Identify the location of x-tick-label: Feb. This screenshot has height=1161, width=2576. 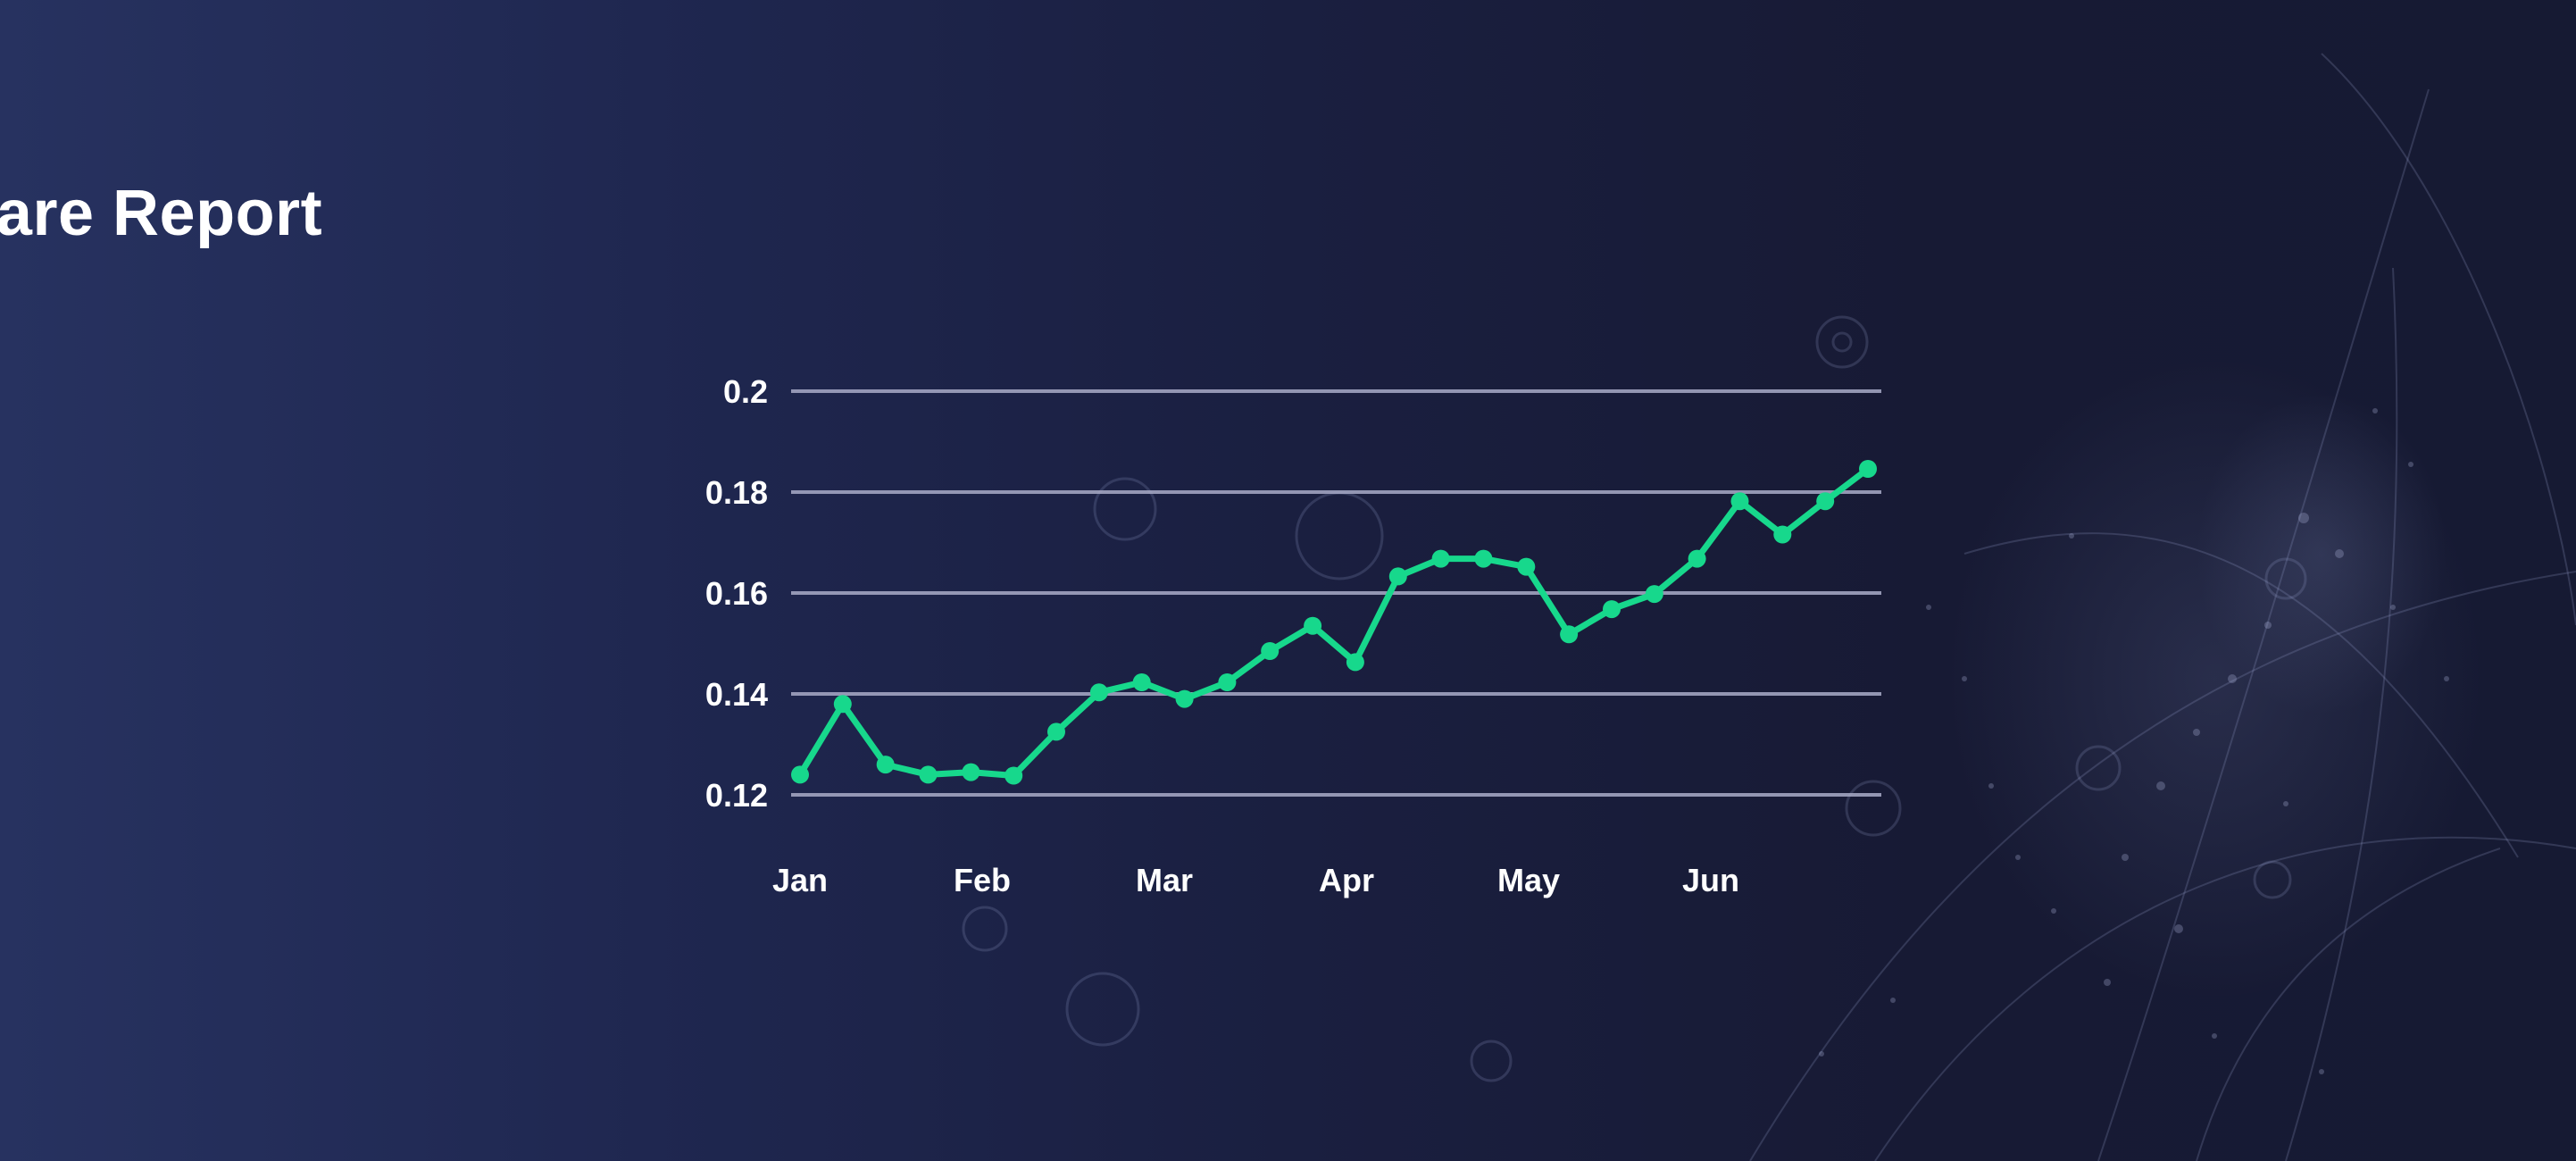
(982, 880).